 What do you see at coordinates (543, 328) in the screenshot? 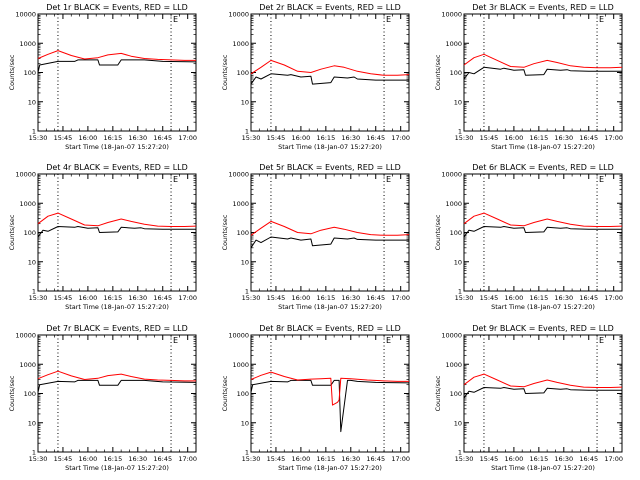
I see `panel-title: Det 9r BLACK = Events, RED = LLD` at bounding box center [543, 328].